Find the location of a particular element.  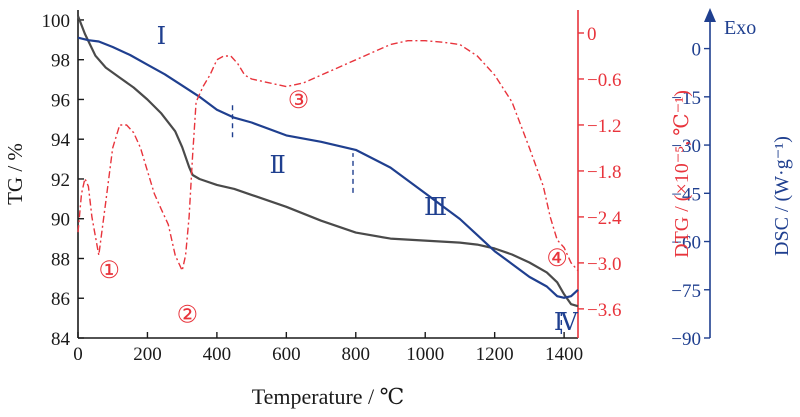

tg-tick-label: 86 is located at coordinates (60, 299).